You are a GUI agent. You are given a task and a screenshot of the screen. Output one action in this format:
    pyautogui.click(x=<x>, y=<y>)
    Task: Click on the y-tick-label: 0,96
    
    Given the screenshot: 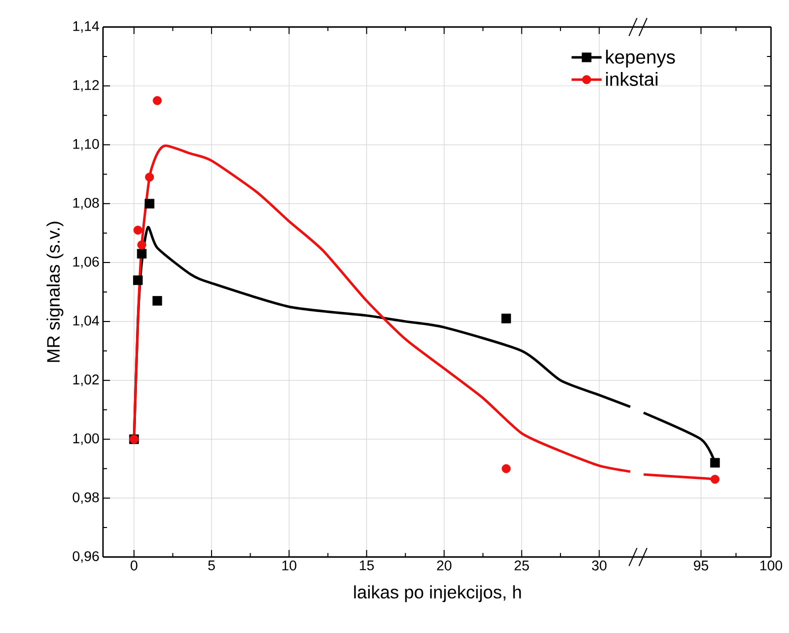 What is the action you would take?
    pyautogui.click(x=85, y=557)
    